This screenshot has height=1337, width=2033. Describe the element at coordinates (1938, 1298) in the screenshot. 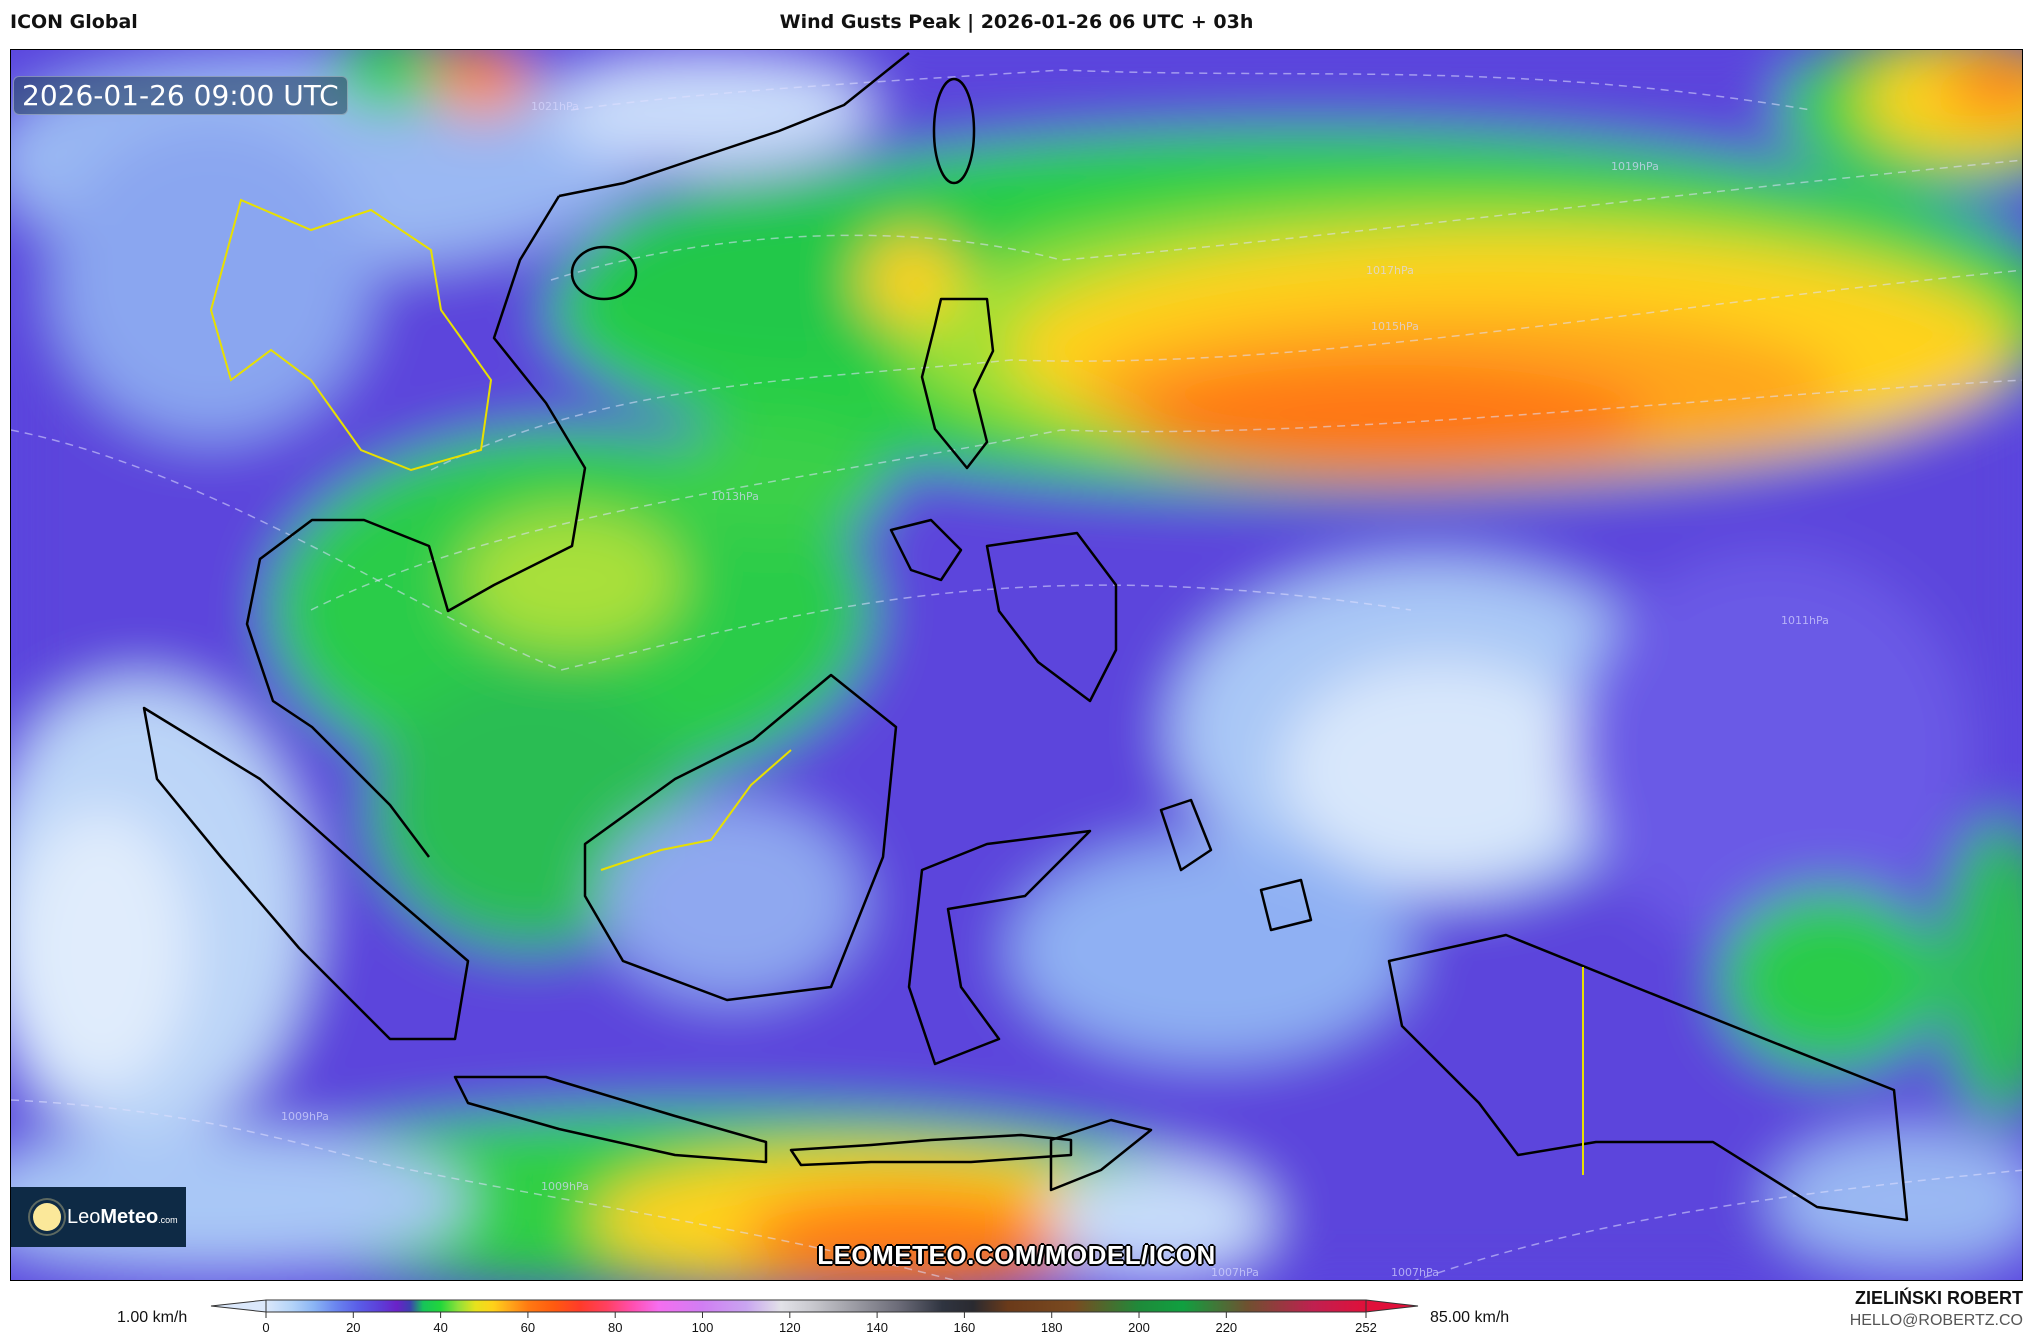

I see `author-name: ZIELIŃSKI ROBERT` at that location.